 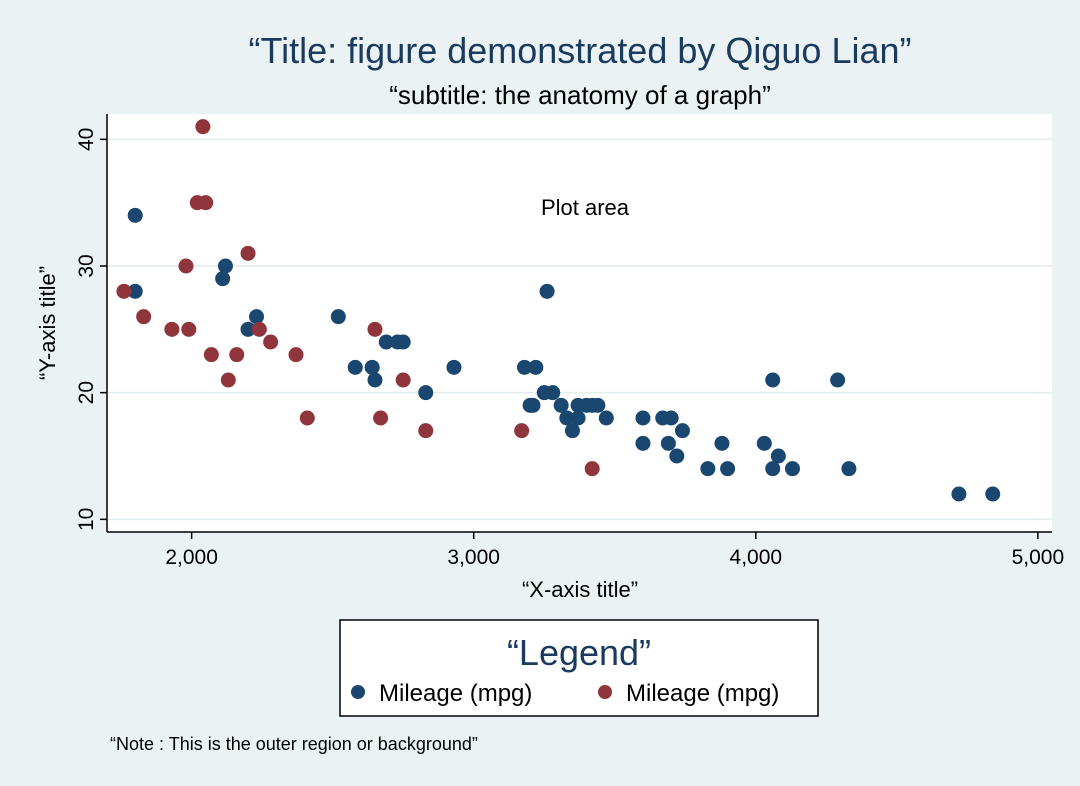 I want to click on y-ticks: 10 20 30 40, so click(x=91, y=329).